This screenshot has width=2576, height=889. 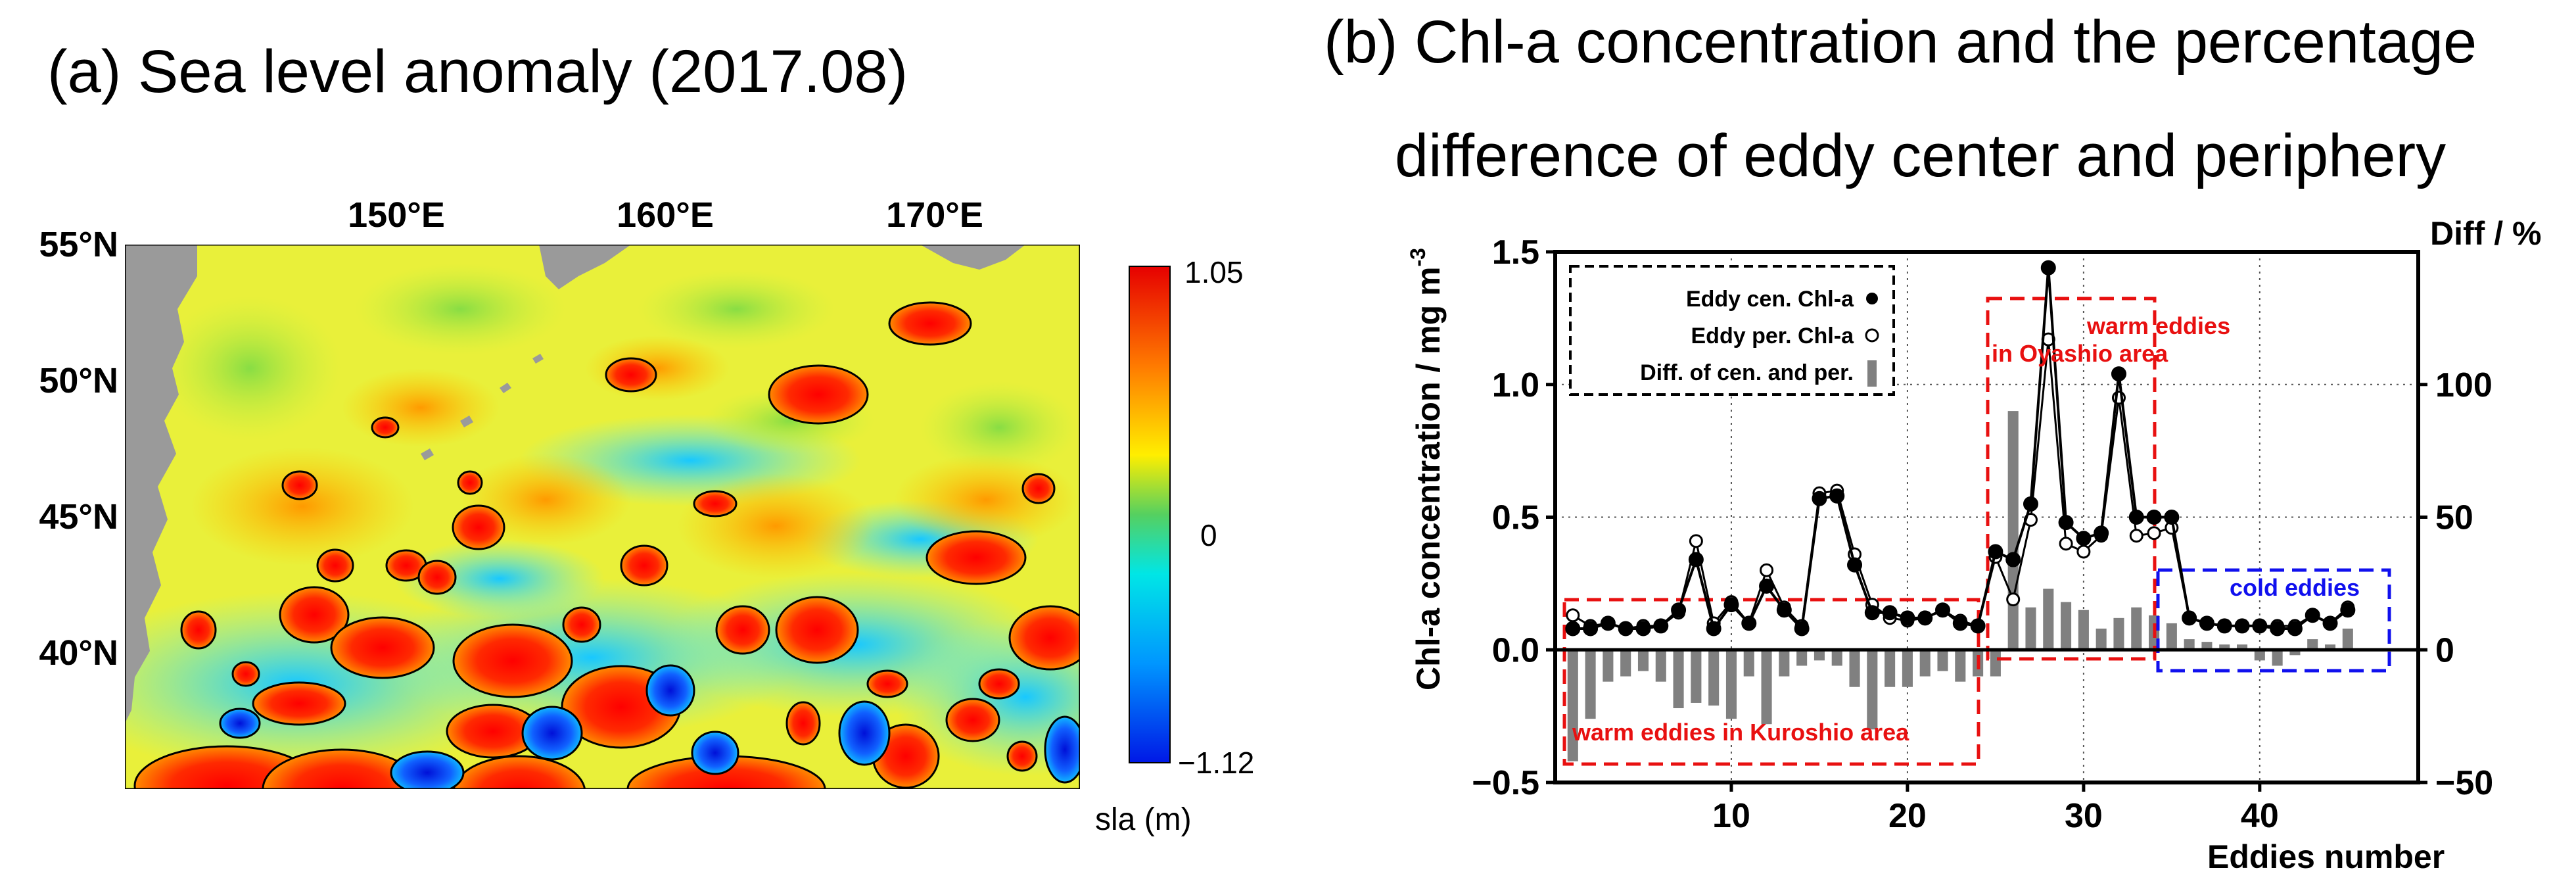 I want to click on legend-label-center: Eddy cen. Chl-a, so click(x=1770, y=299).